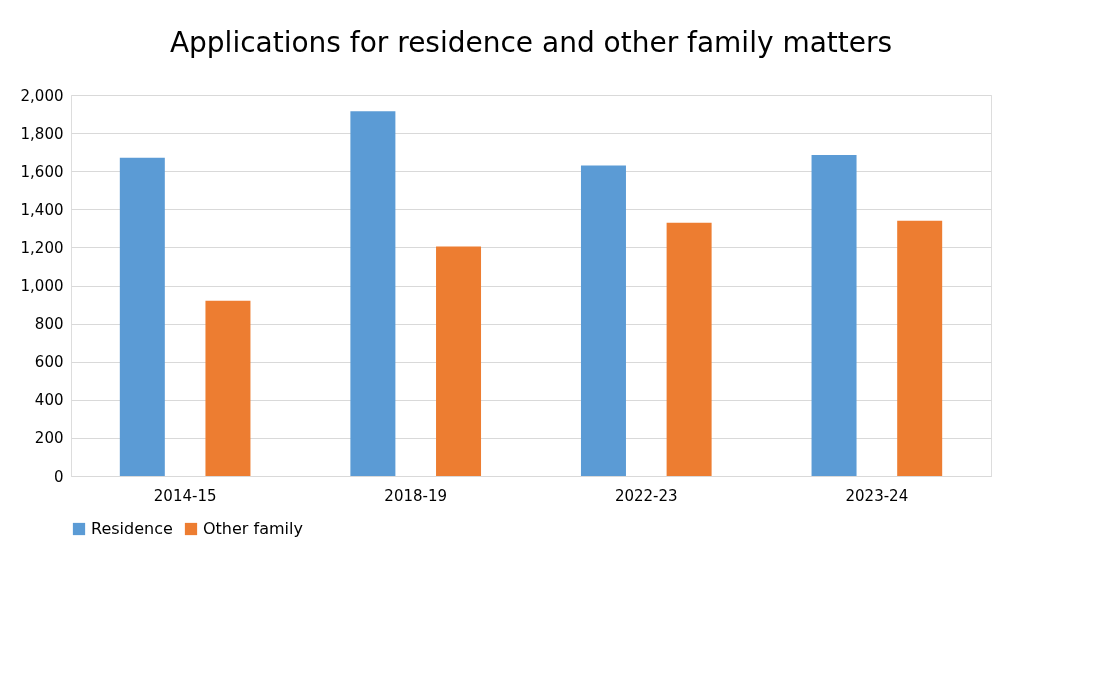  What do you see at coordinates (42, 209) in the screenshot?
I see `y-tick-label: 1,400` at bounding box center [42, 209].